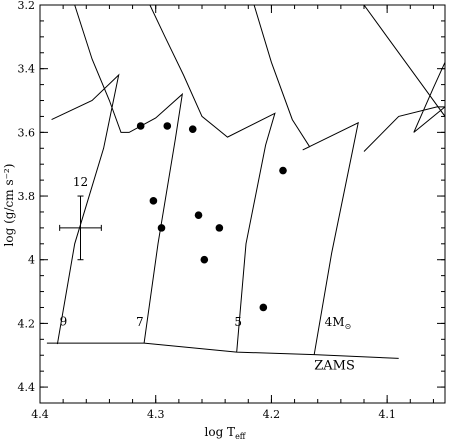 The width and height of the screenshot is (450, 443). What do you see at coordinates (27, 323) in the screenshot?
I see `y-tick-label: 4.2` at bounding box center [27, 323].